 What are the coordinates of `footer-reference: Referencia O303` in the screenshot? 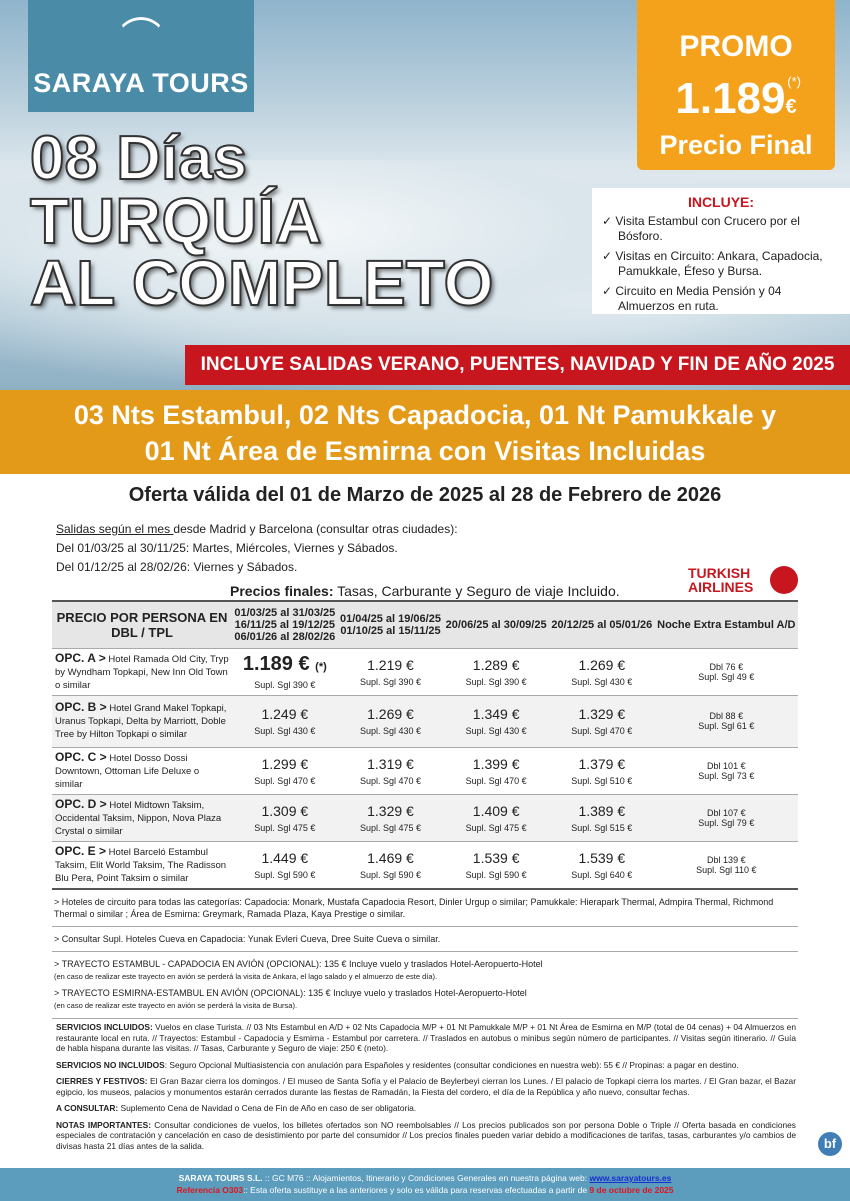 It's located at (210, 1190).